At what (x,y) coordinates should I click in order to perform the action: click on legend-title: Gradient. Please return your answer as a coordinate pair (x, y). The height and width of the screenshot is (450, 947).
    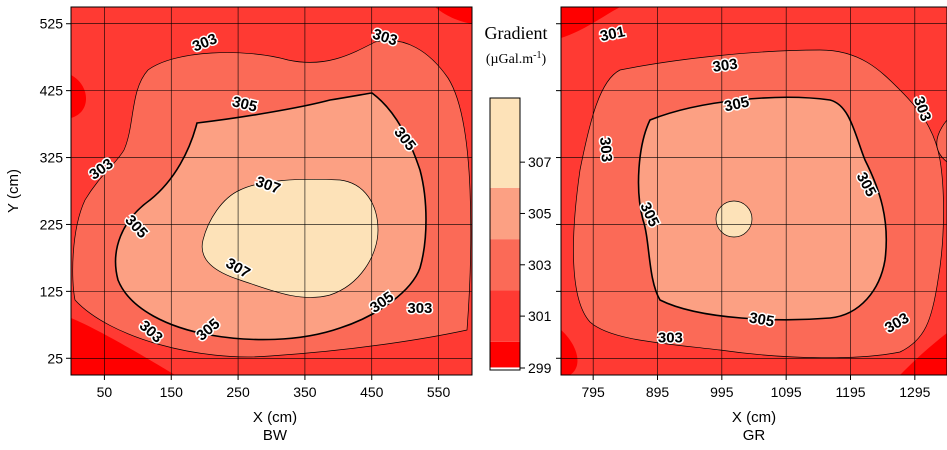
    Looking at the image, I should click on (516, 33).